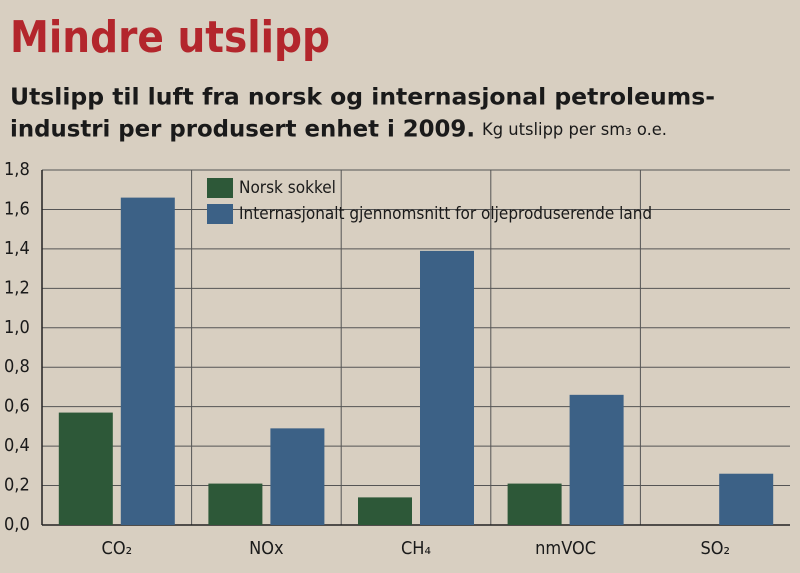  Describe the element at coordinates (17, 406) in the screenshot. I see `y-tick-label: 0,6` at that location.